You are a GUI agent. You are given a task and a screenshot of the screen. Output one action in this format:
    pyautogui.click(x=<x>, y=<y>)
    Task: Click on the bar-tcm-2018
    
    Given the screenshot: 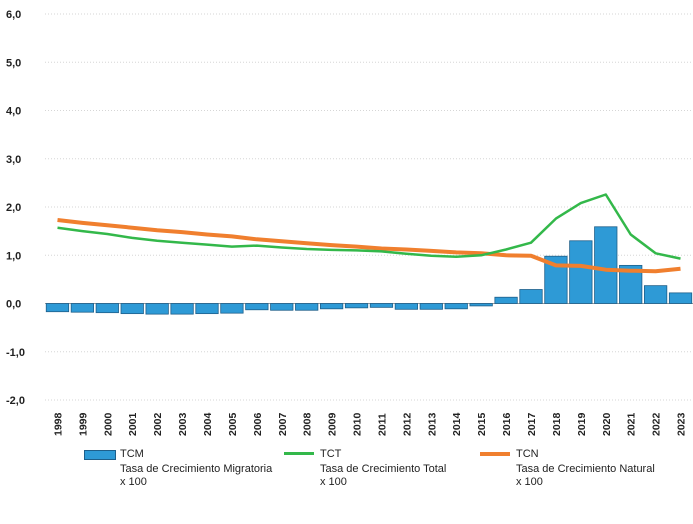 What is the action you would take?
    pyautogui.click(x=556, y=279)
    